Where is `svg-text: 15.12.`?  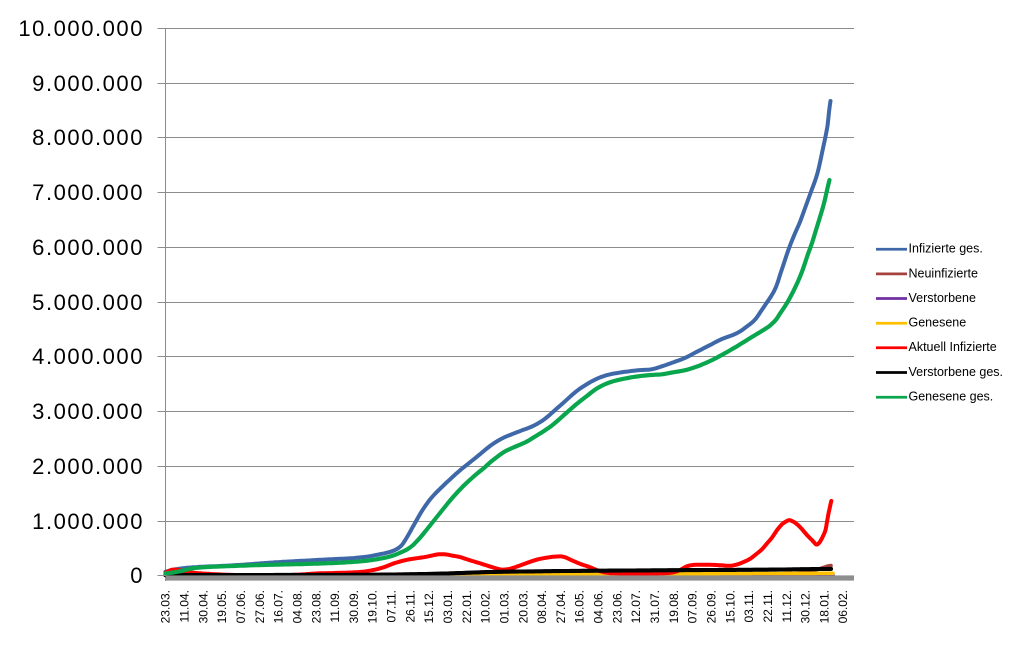
svg-text: 15.12. is located at coordinates (429, 606).